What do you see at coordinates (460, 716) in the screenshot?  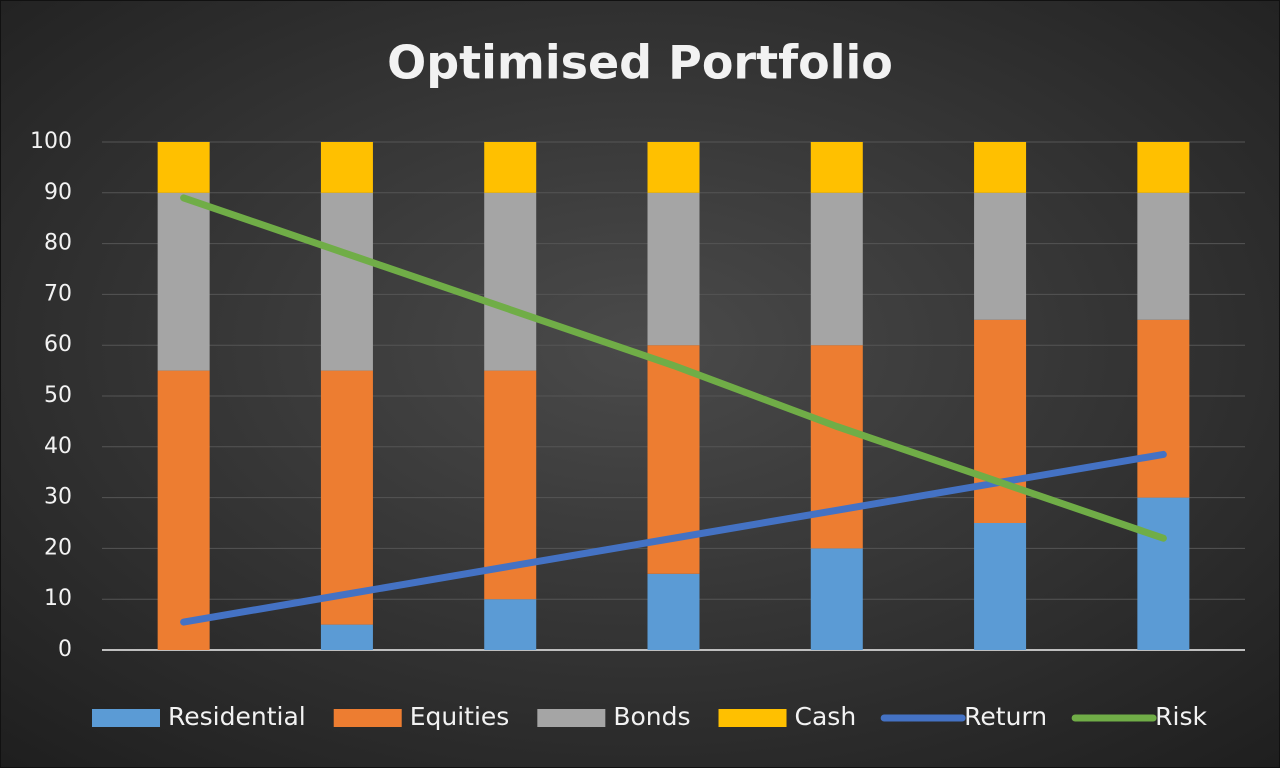 I see `legend-label: Equities` at bounding box center [460, 716].